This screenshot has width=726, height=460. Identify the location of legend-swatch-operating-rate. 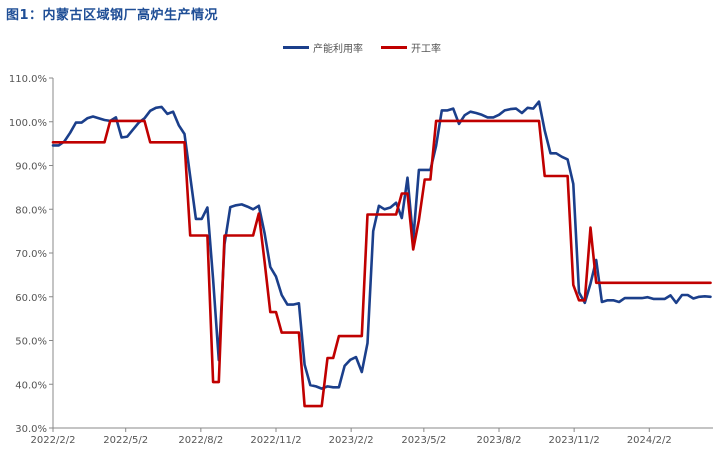
(394, 47).